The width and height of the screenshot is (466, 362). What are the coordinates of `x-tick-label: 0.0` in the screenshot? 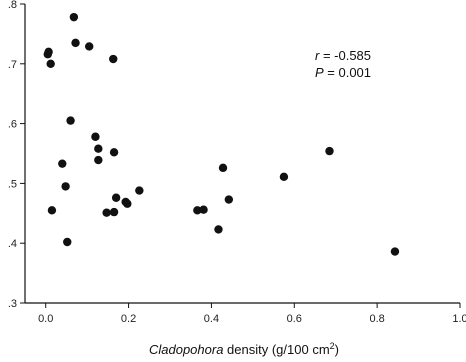 It's located at (45, 319).